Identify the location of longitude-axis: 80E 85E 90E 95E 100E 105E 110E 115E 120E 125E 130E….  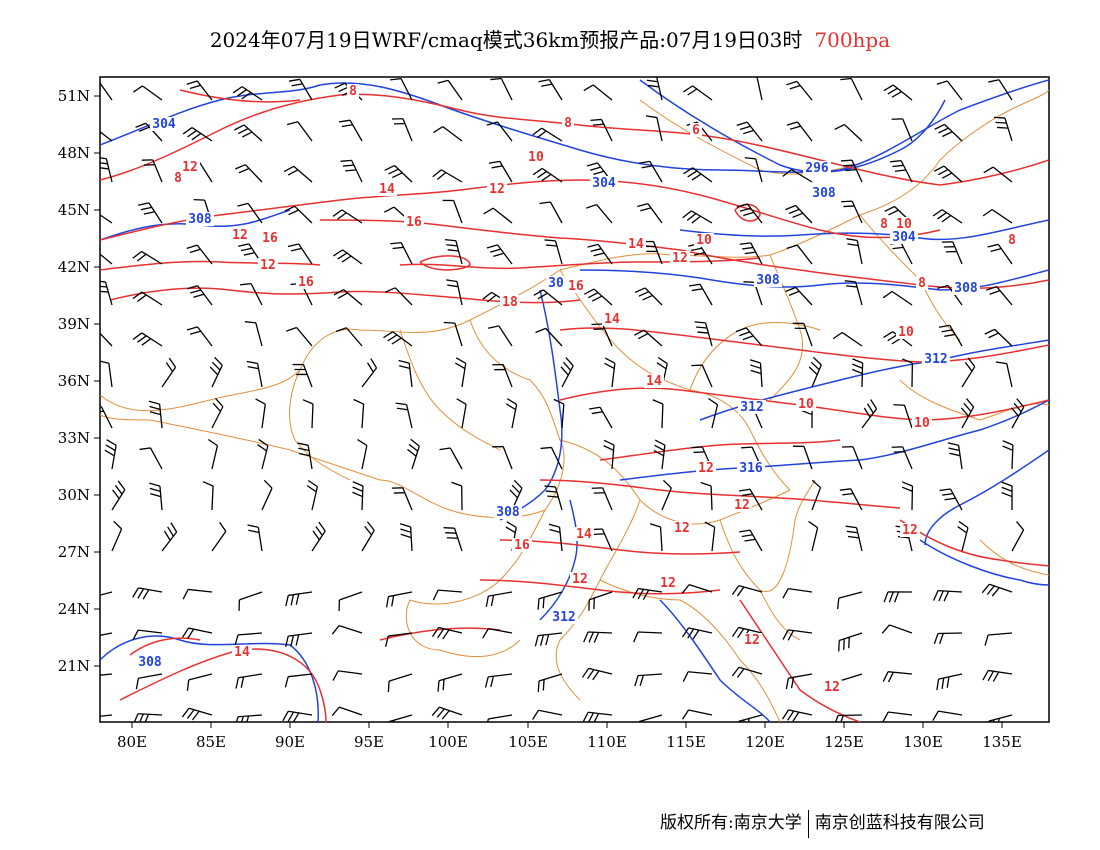
(569, 736).